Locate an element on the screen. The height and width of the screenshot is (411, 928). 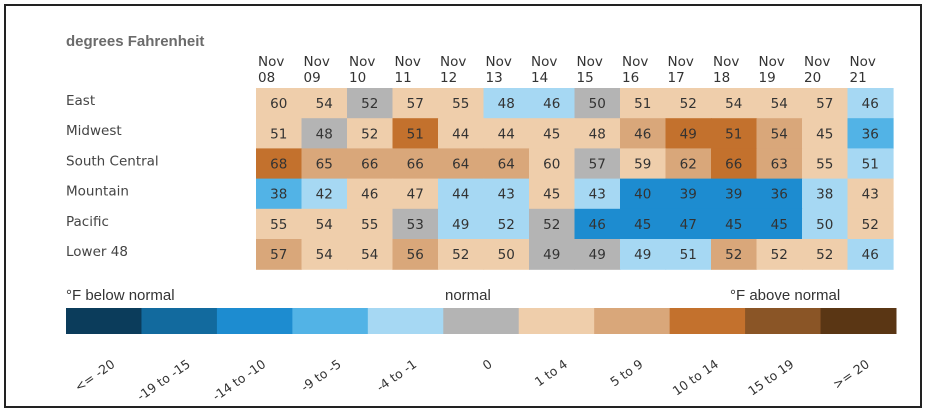
legend-bin-label: 10 to 14 is located at coordinates (695, 377).